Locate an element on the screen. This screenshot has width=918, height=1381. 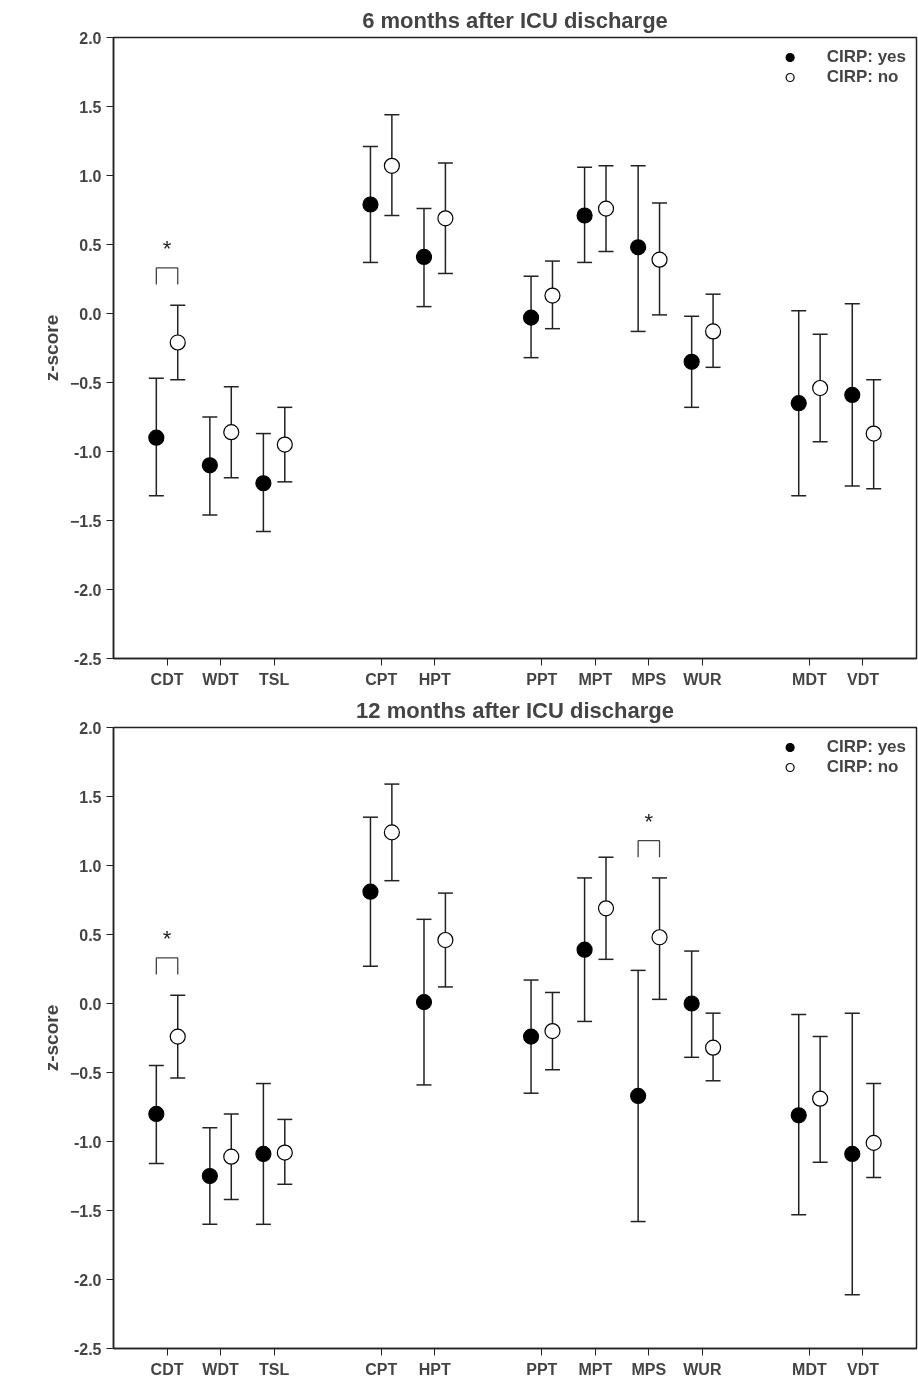
chart-title: 6 months after ICU discharge is located at coordinates (515, 20).